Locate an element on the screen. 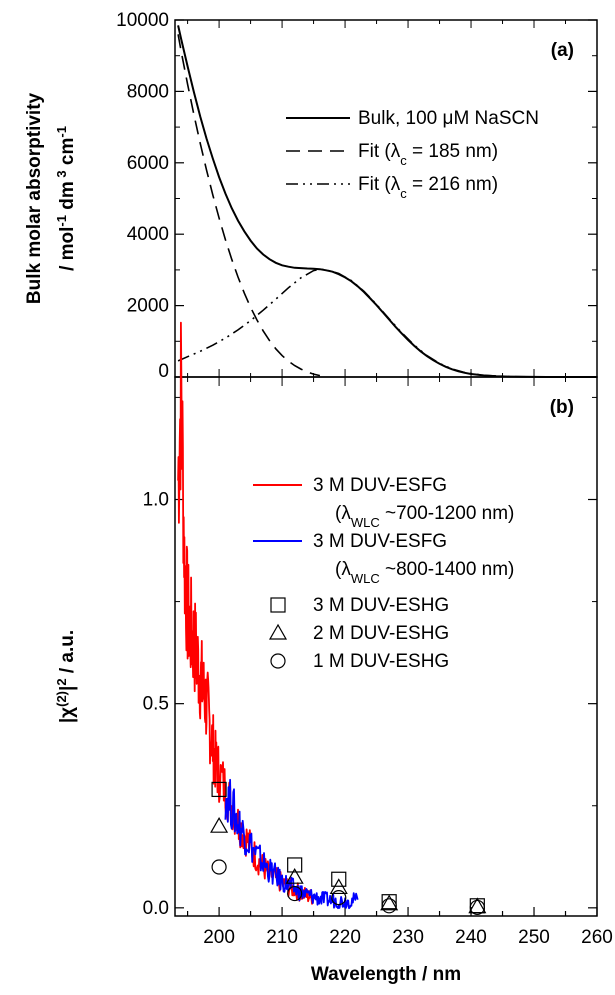 Image resolution: width=615 pixels, height=995 pixels. legend-text-part: = 185 nm) is located at coordinates (452, 151).